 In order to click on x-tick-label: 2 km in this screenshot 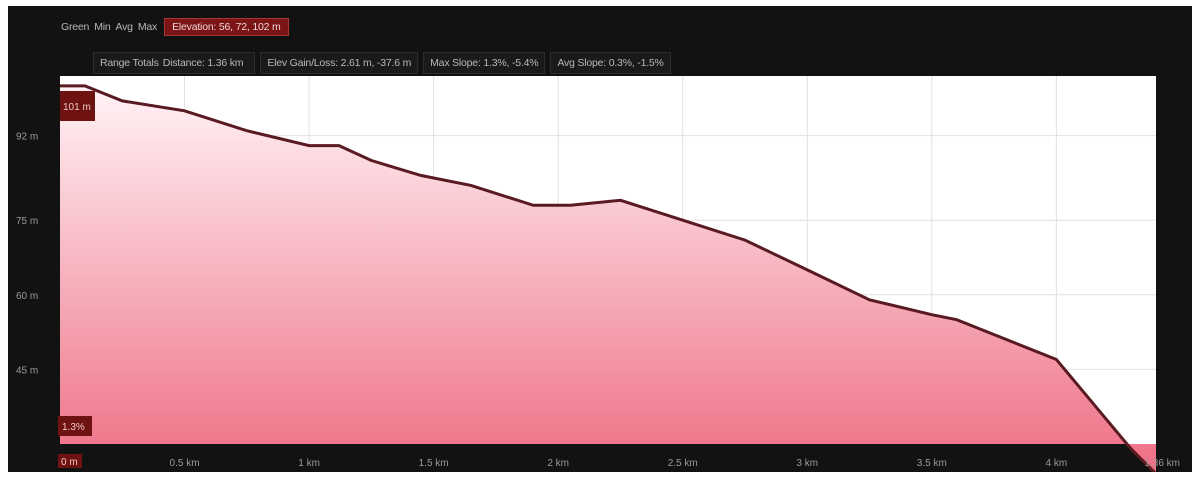, I will do `click(558, 463)`.